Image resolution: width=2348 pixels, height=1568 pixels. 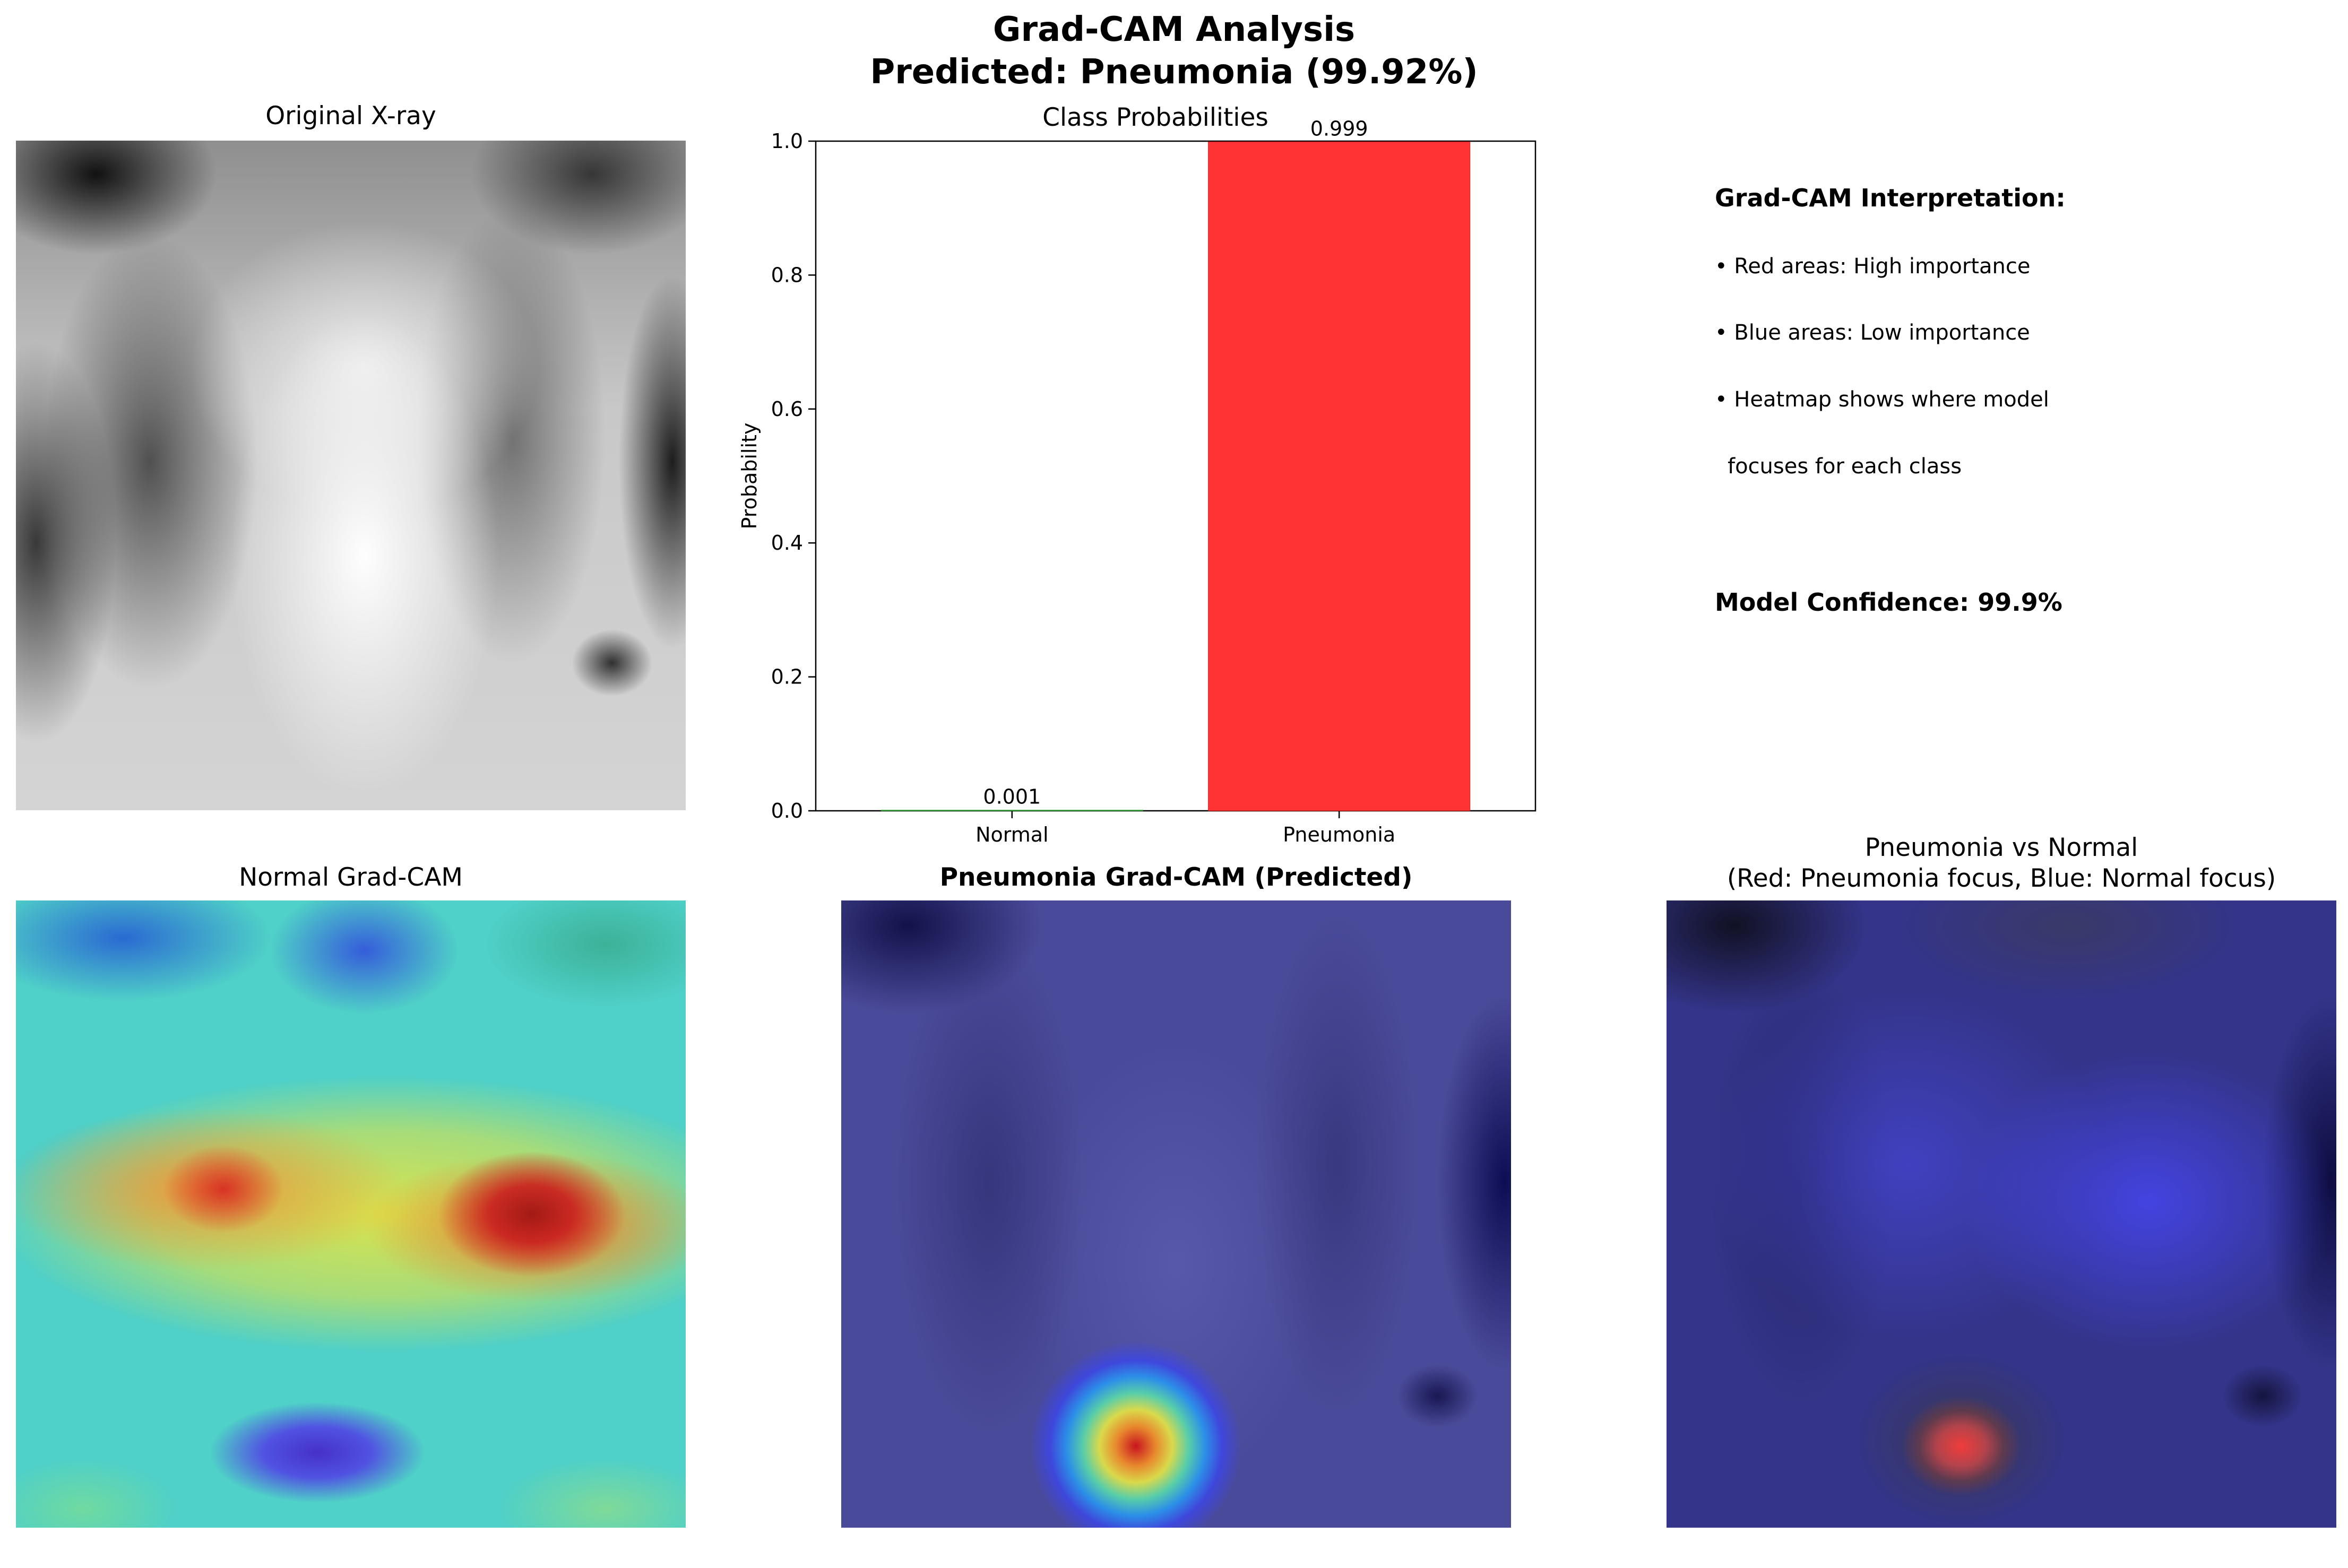 What do you see at coordinates (1174, 29) in the screenshot?
I see `figure-title-line1: Grad-CAM Analysis` at bounding box center [1174, 29].